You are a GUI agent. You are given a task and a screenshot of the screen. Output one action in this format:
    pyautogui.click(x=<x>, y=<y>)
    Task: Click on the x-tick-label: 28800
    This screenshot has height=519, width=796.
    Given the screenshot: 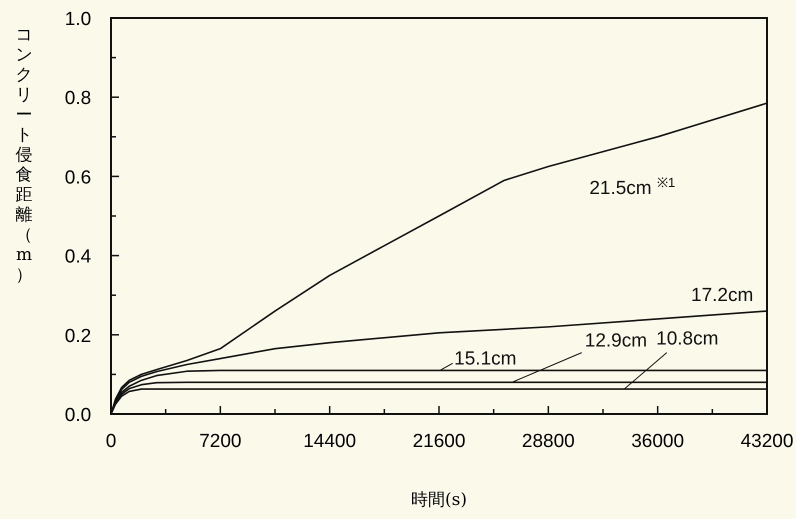 What is the action you would take?
    pyautogui.click(x=548, y=441)
    